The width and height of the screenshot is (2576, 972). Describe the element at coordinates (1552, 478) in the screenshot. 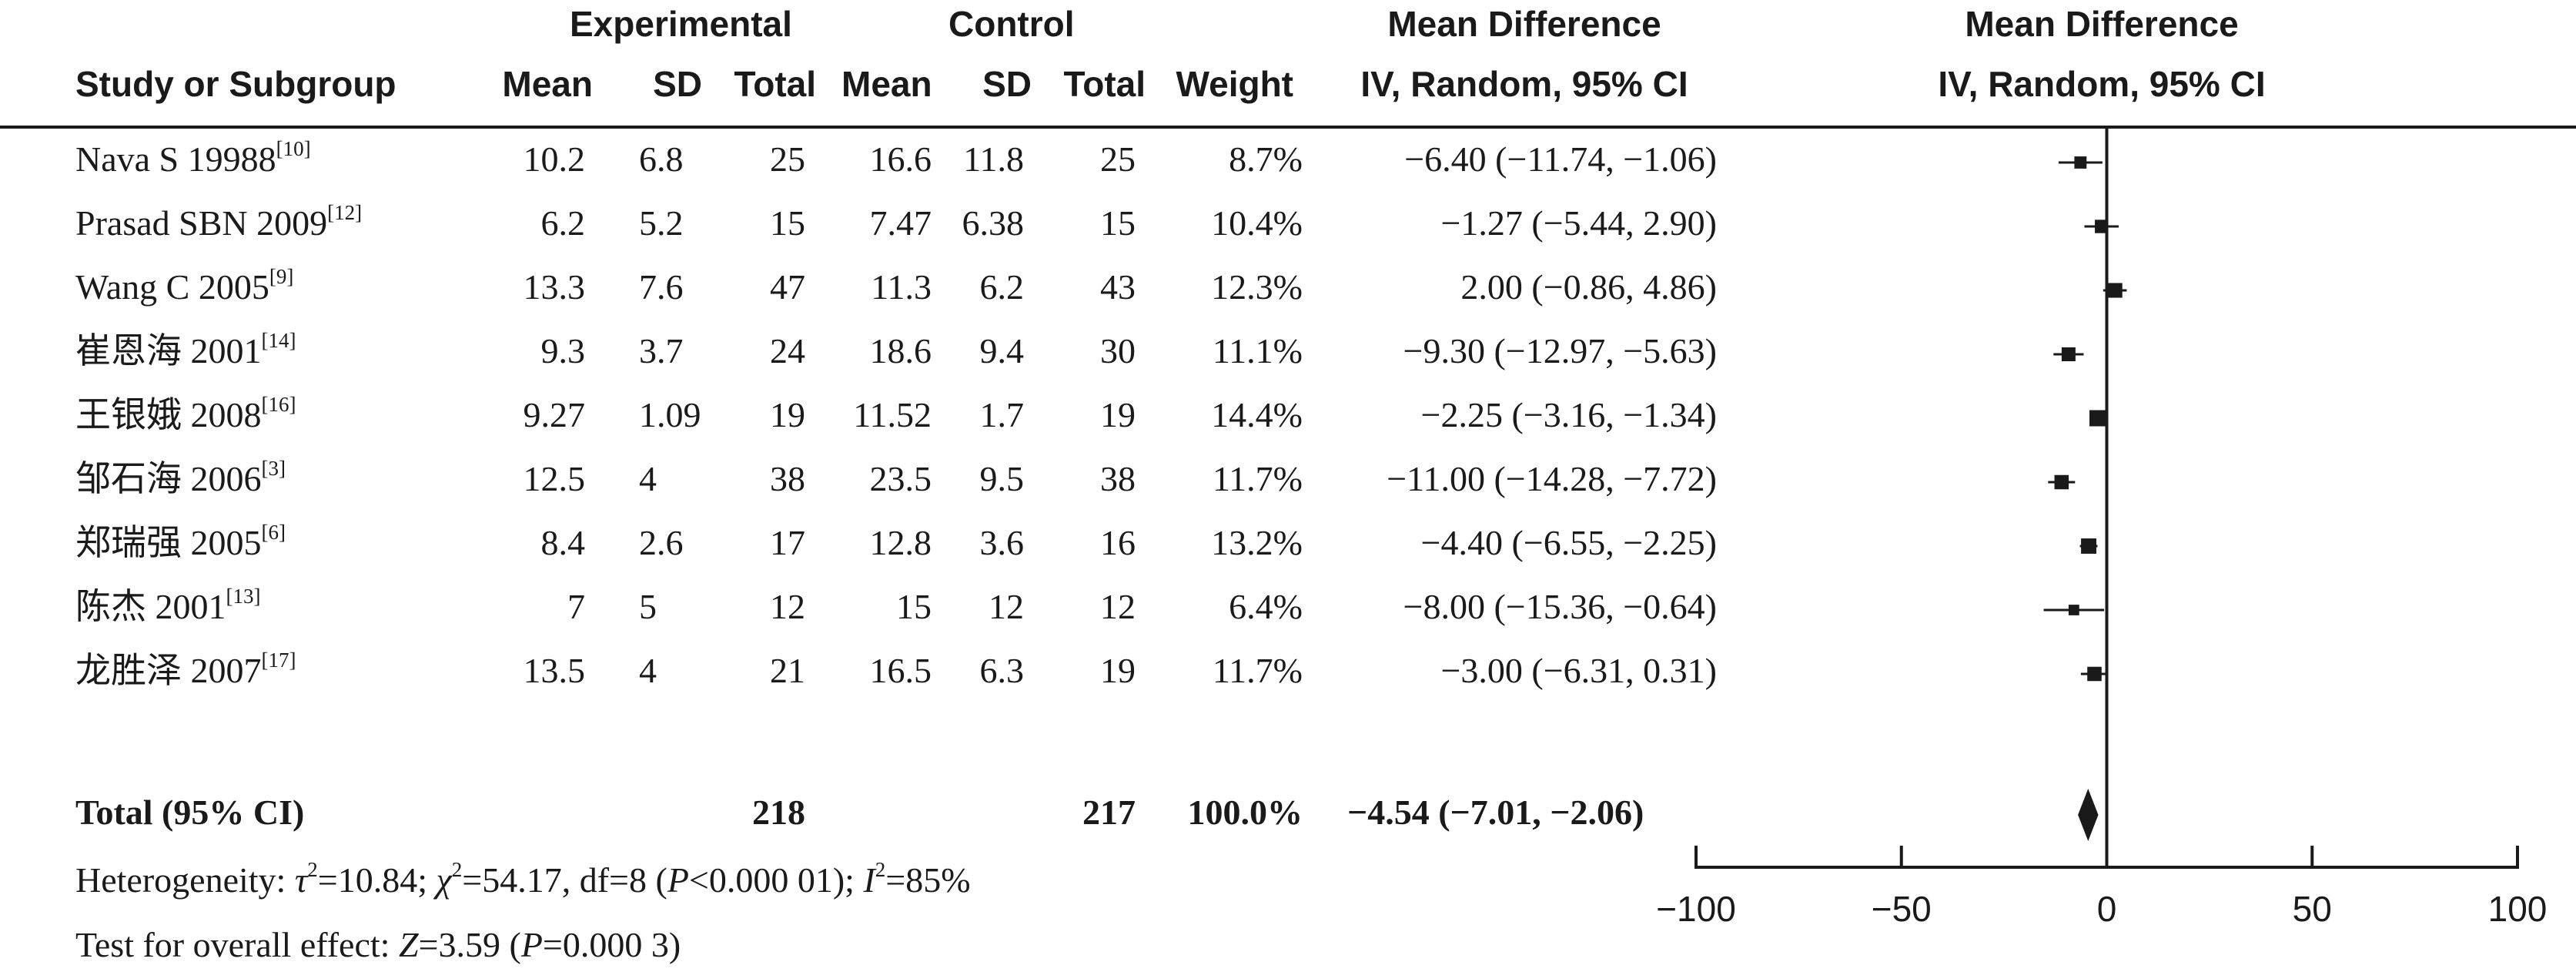

I see `study-ci: −11.00 (−14.28, −7.72)` at that location.